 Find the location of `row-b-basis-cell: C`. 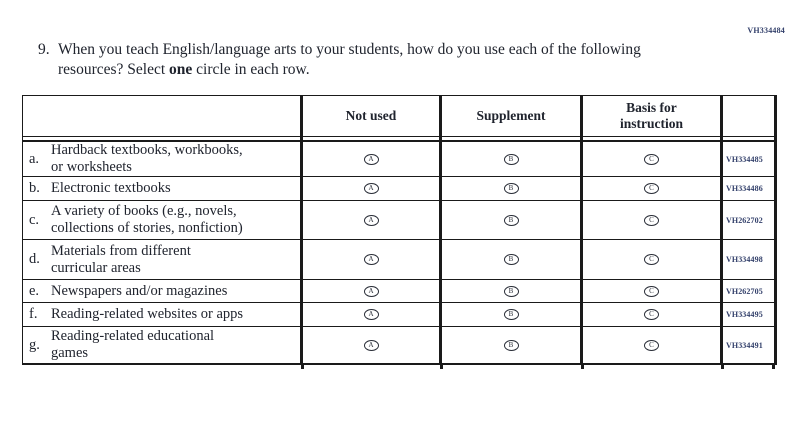

row-b-basis-cell: C is located at coordinates (653, 189).